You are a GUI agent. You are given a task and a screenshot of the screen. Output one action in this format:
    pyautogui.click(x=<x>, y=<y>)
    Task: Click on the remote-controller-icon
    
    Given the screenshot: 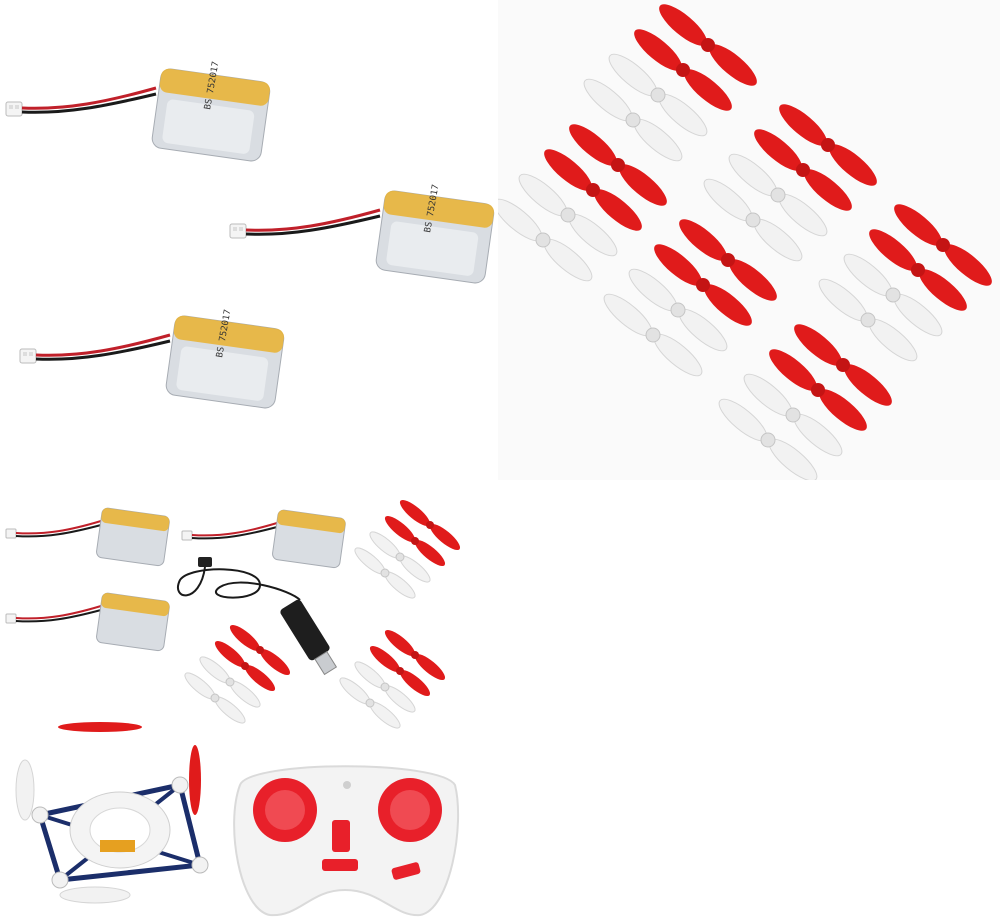 What is the action you would take?
    pyautogui.click(x=346, y=841)
    